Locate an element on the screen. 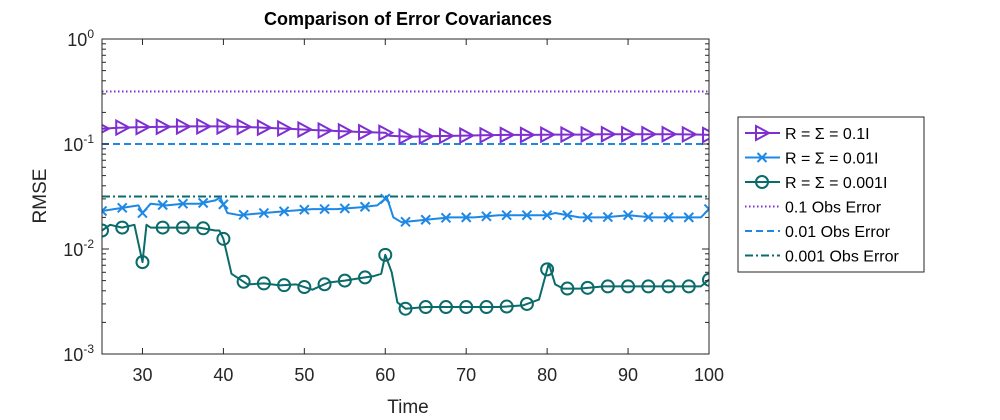 Image resolution: width=1000 pixels, height=420 pixels. legend-label: R = Σ = 0.01I is located at coordinates (832, 159).